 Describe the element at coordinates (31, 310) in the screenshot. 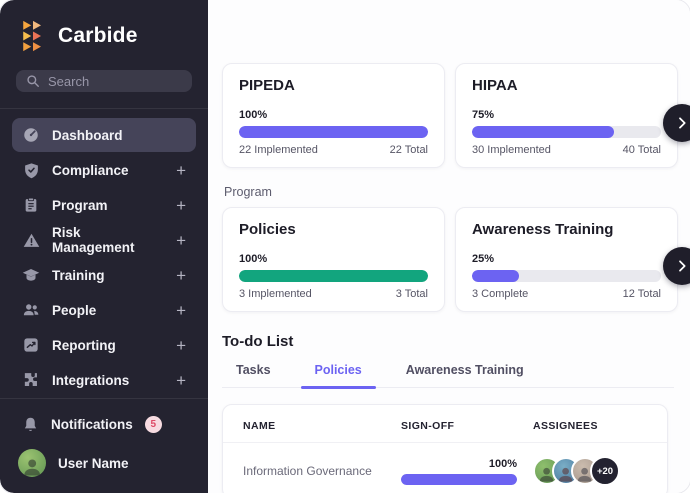

I see `users-icon` at that location.